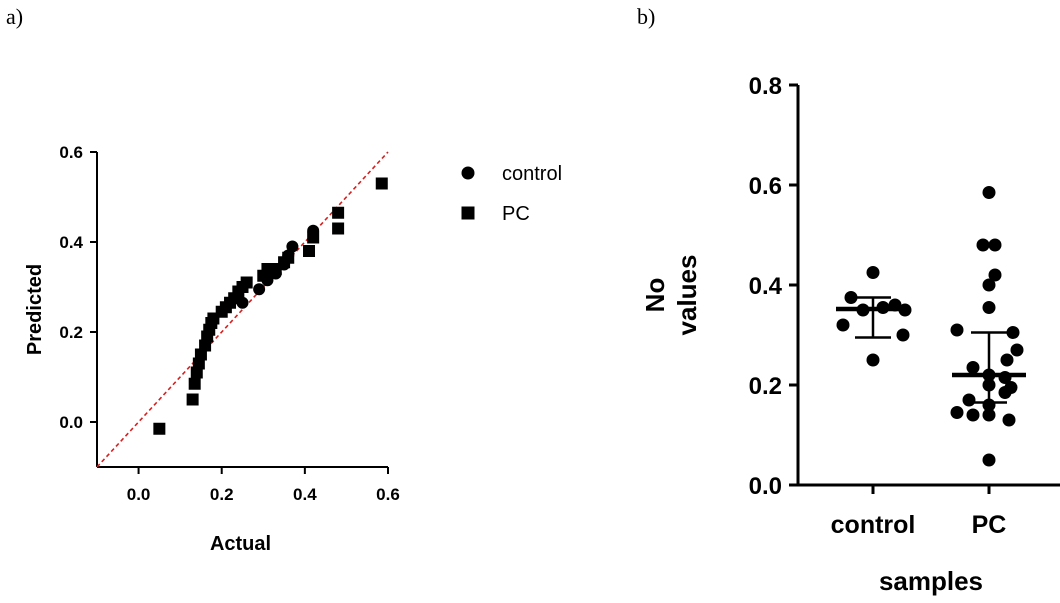  I want to click on x-category-label: control, so click(873, 525).